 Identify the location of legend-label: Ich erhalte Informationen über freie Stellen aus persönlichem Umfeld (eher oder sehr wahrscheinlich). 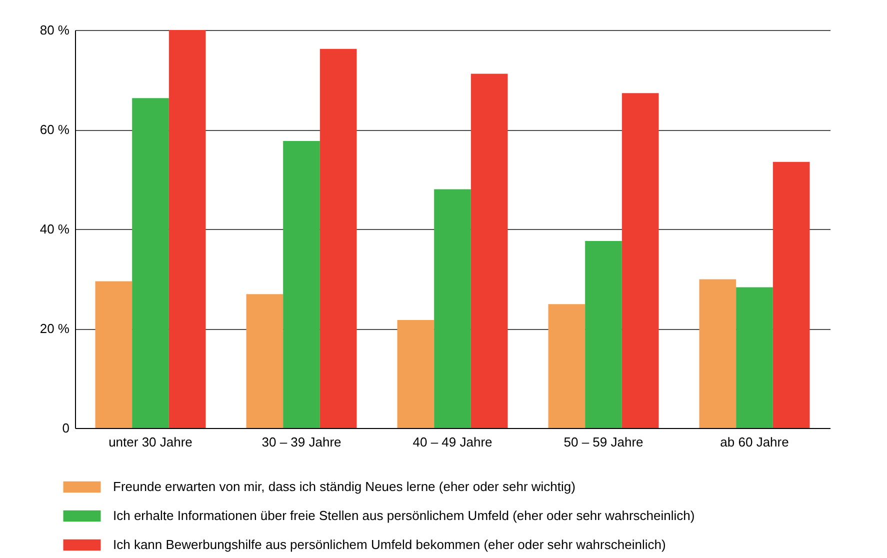
(404, 515).